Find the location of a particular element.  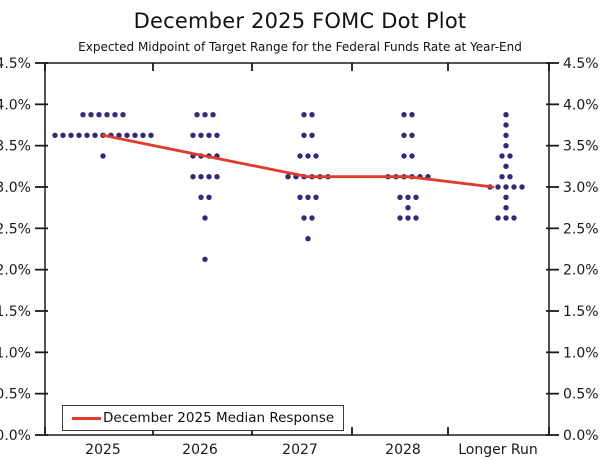

median-line is located at coordinates (298, 161).